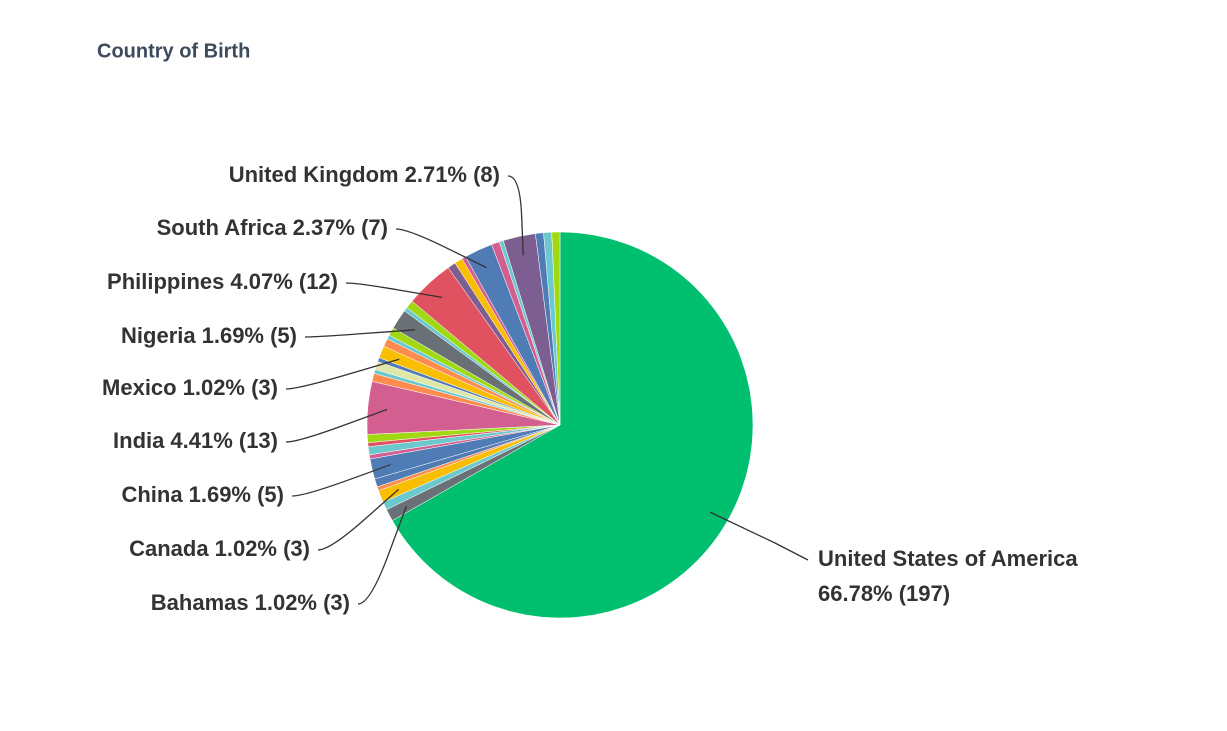 This screenshot has width=1227, height=731. I want to click on slice-value: 4.41% (13), so click(224, 440).